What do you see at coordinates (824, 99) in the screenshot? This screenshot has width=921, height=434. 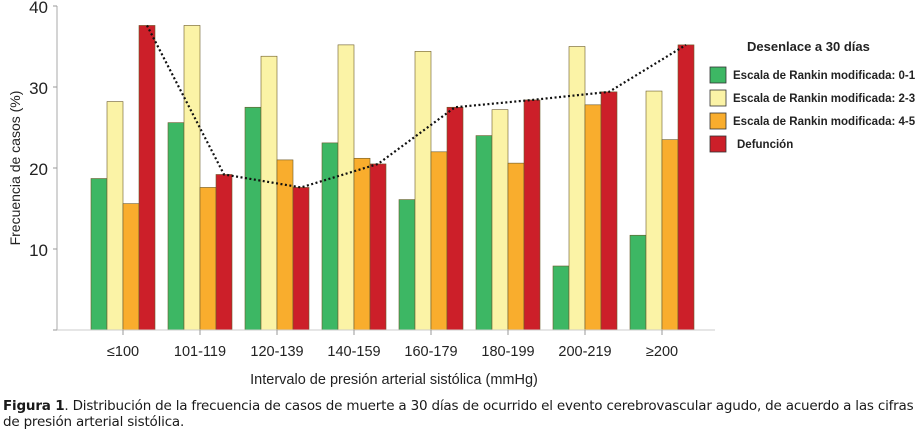 I see `legend-label: Escala de Rankin modificada: 2-3` at bounding box center [824, 99].